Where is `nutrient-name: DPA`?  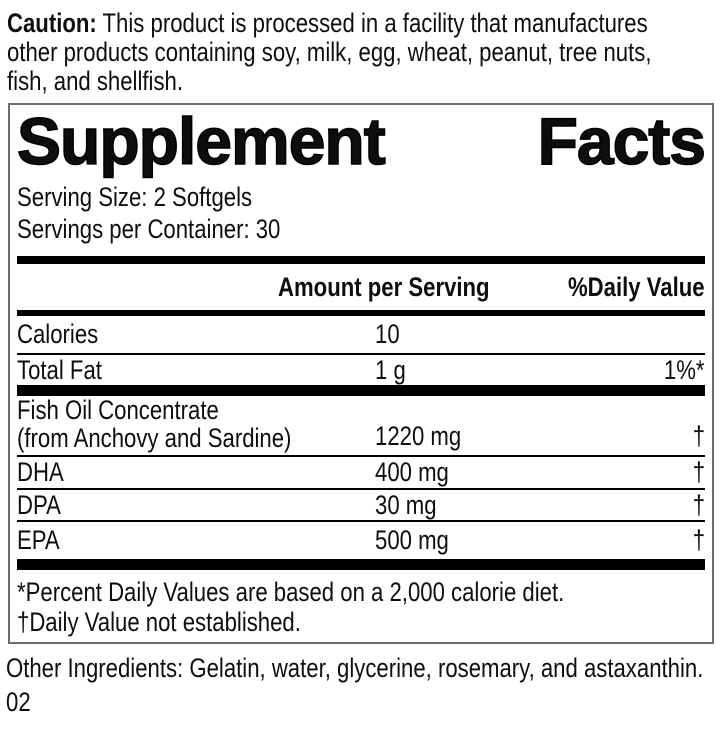
nutrient-name: DPA is located at coordinates (39, 504).